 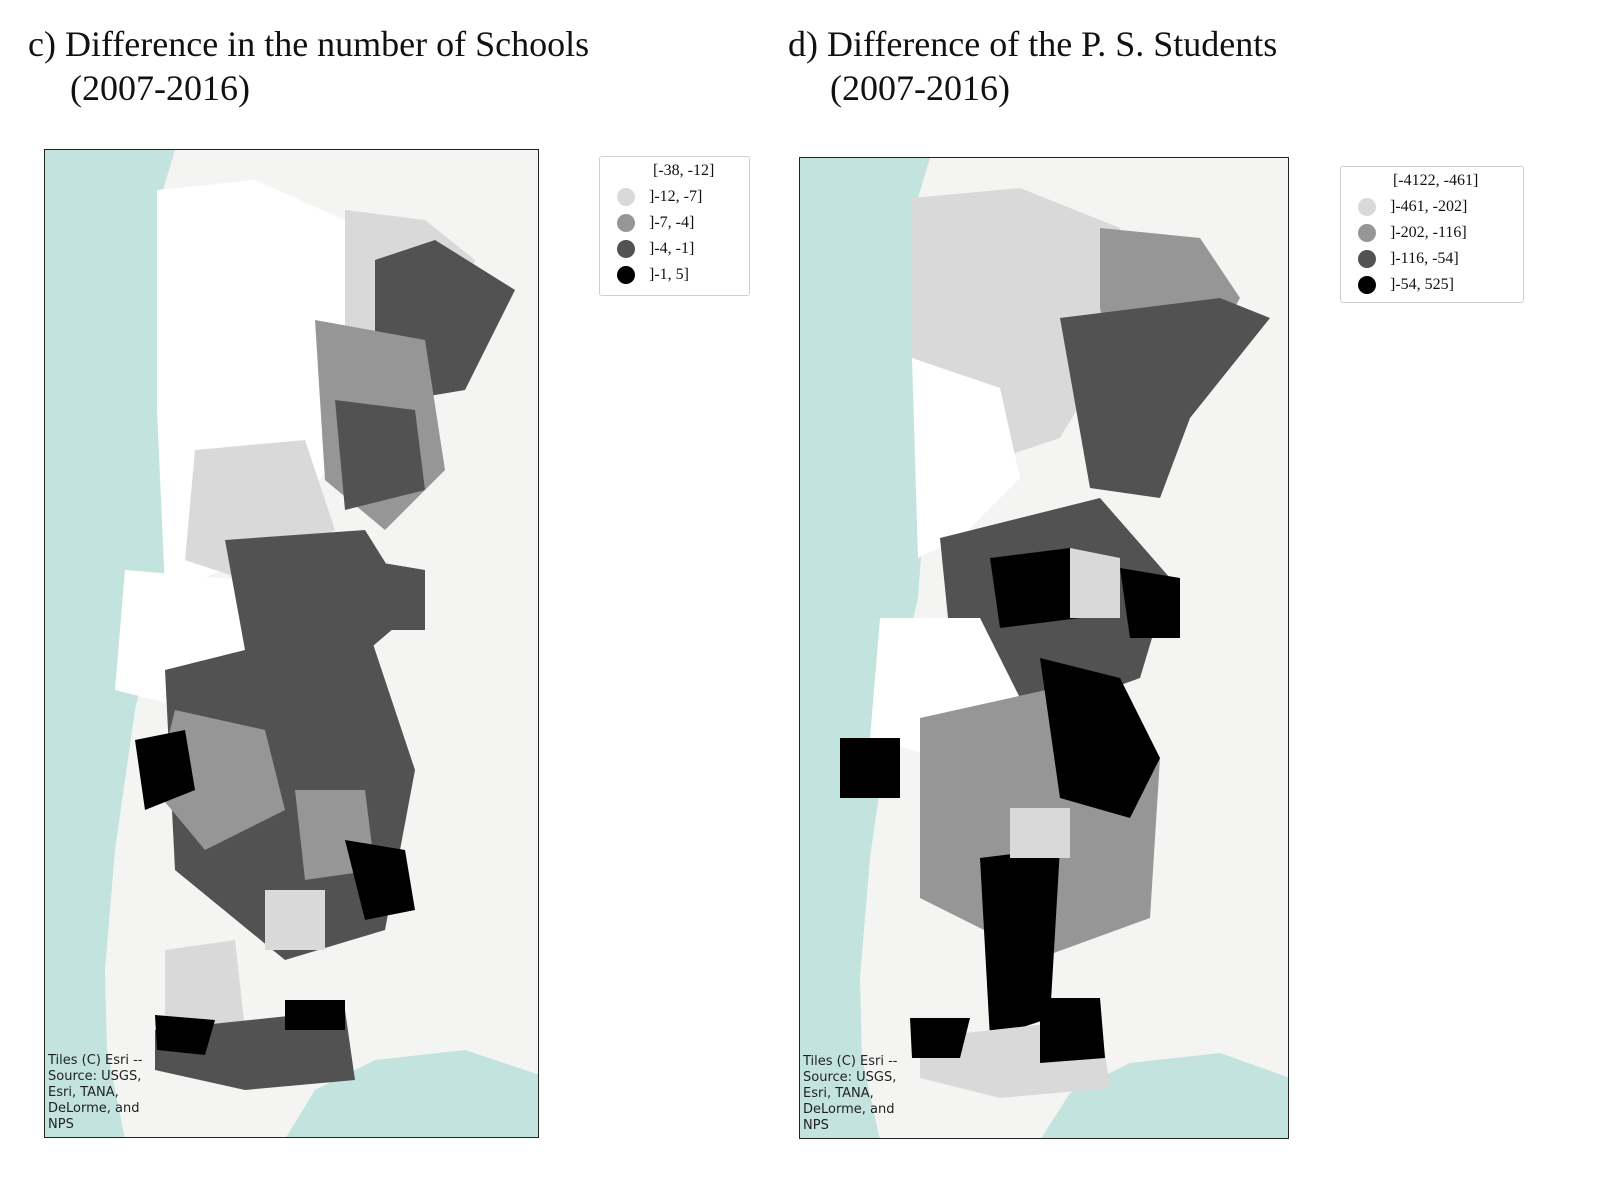 What do you see at coordinates (676, 196) in the screenshot?
I see `legend-label: ]-12, -7]` at bounding box center [676, 196].